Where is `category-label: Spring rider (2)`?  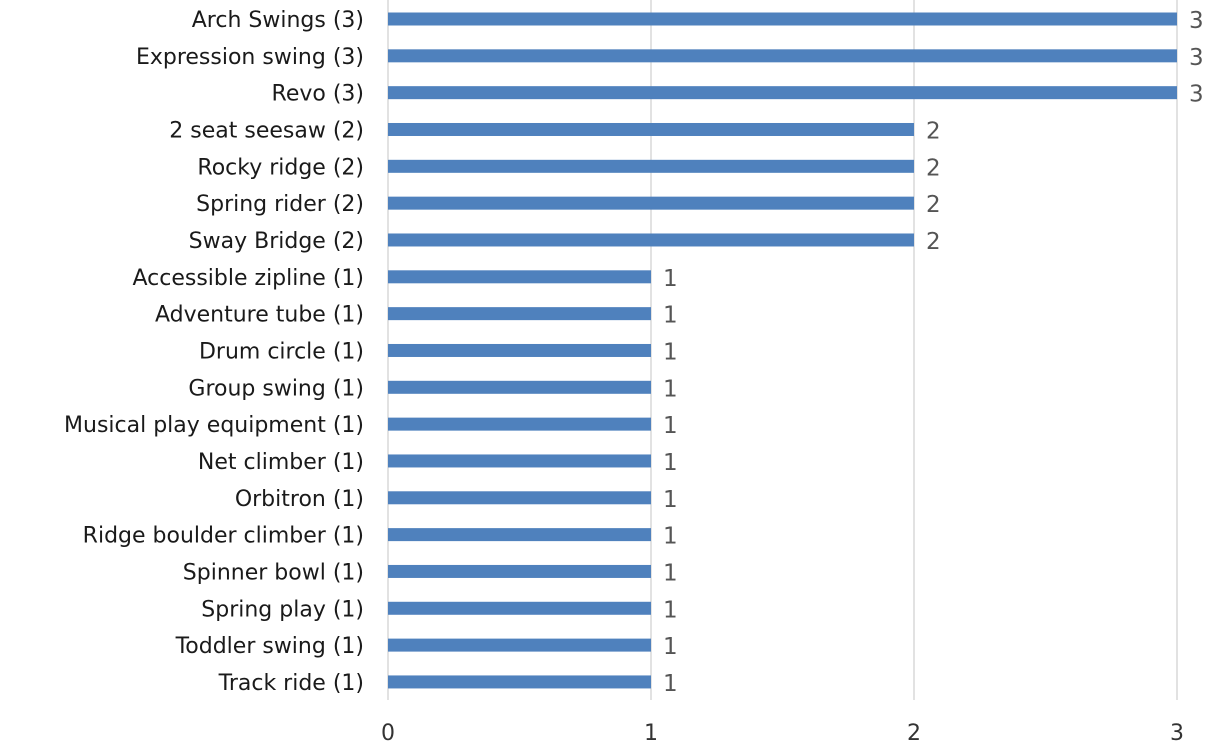 category-label: Spring rider (2) is located at coordinates (280, 204).